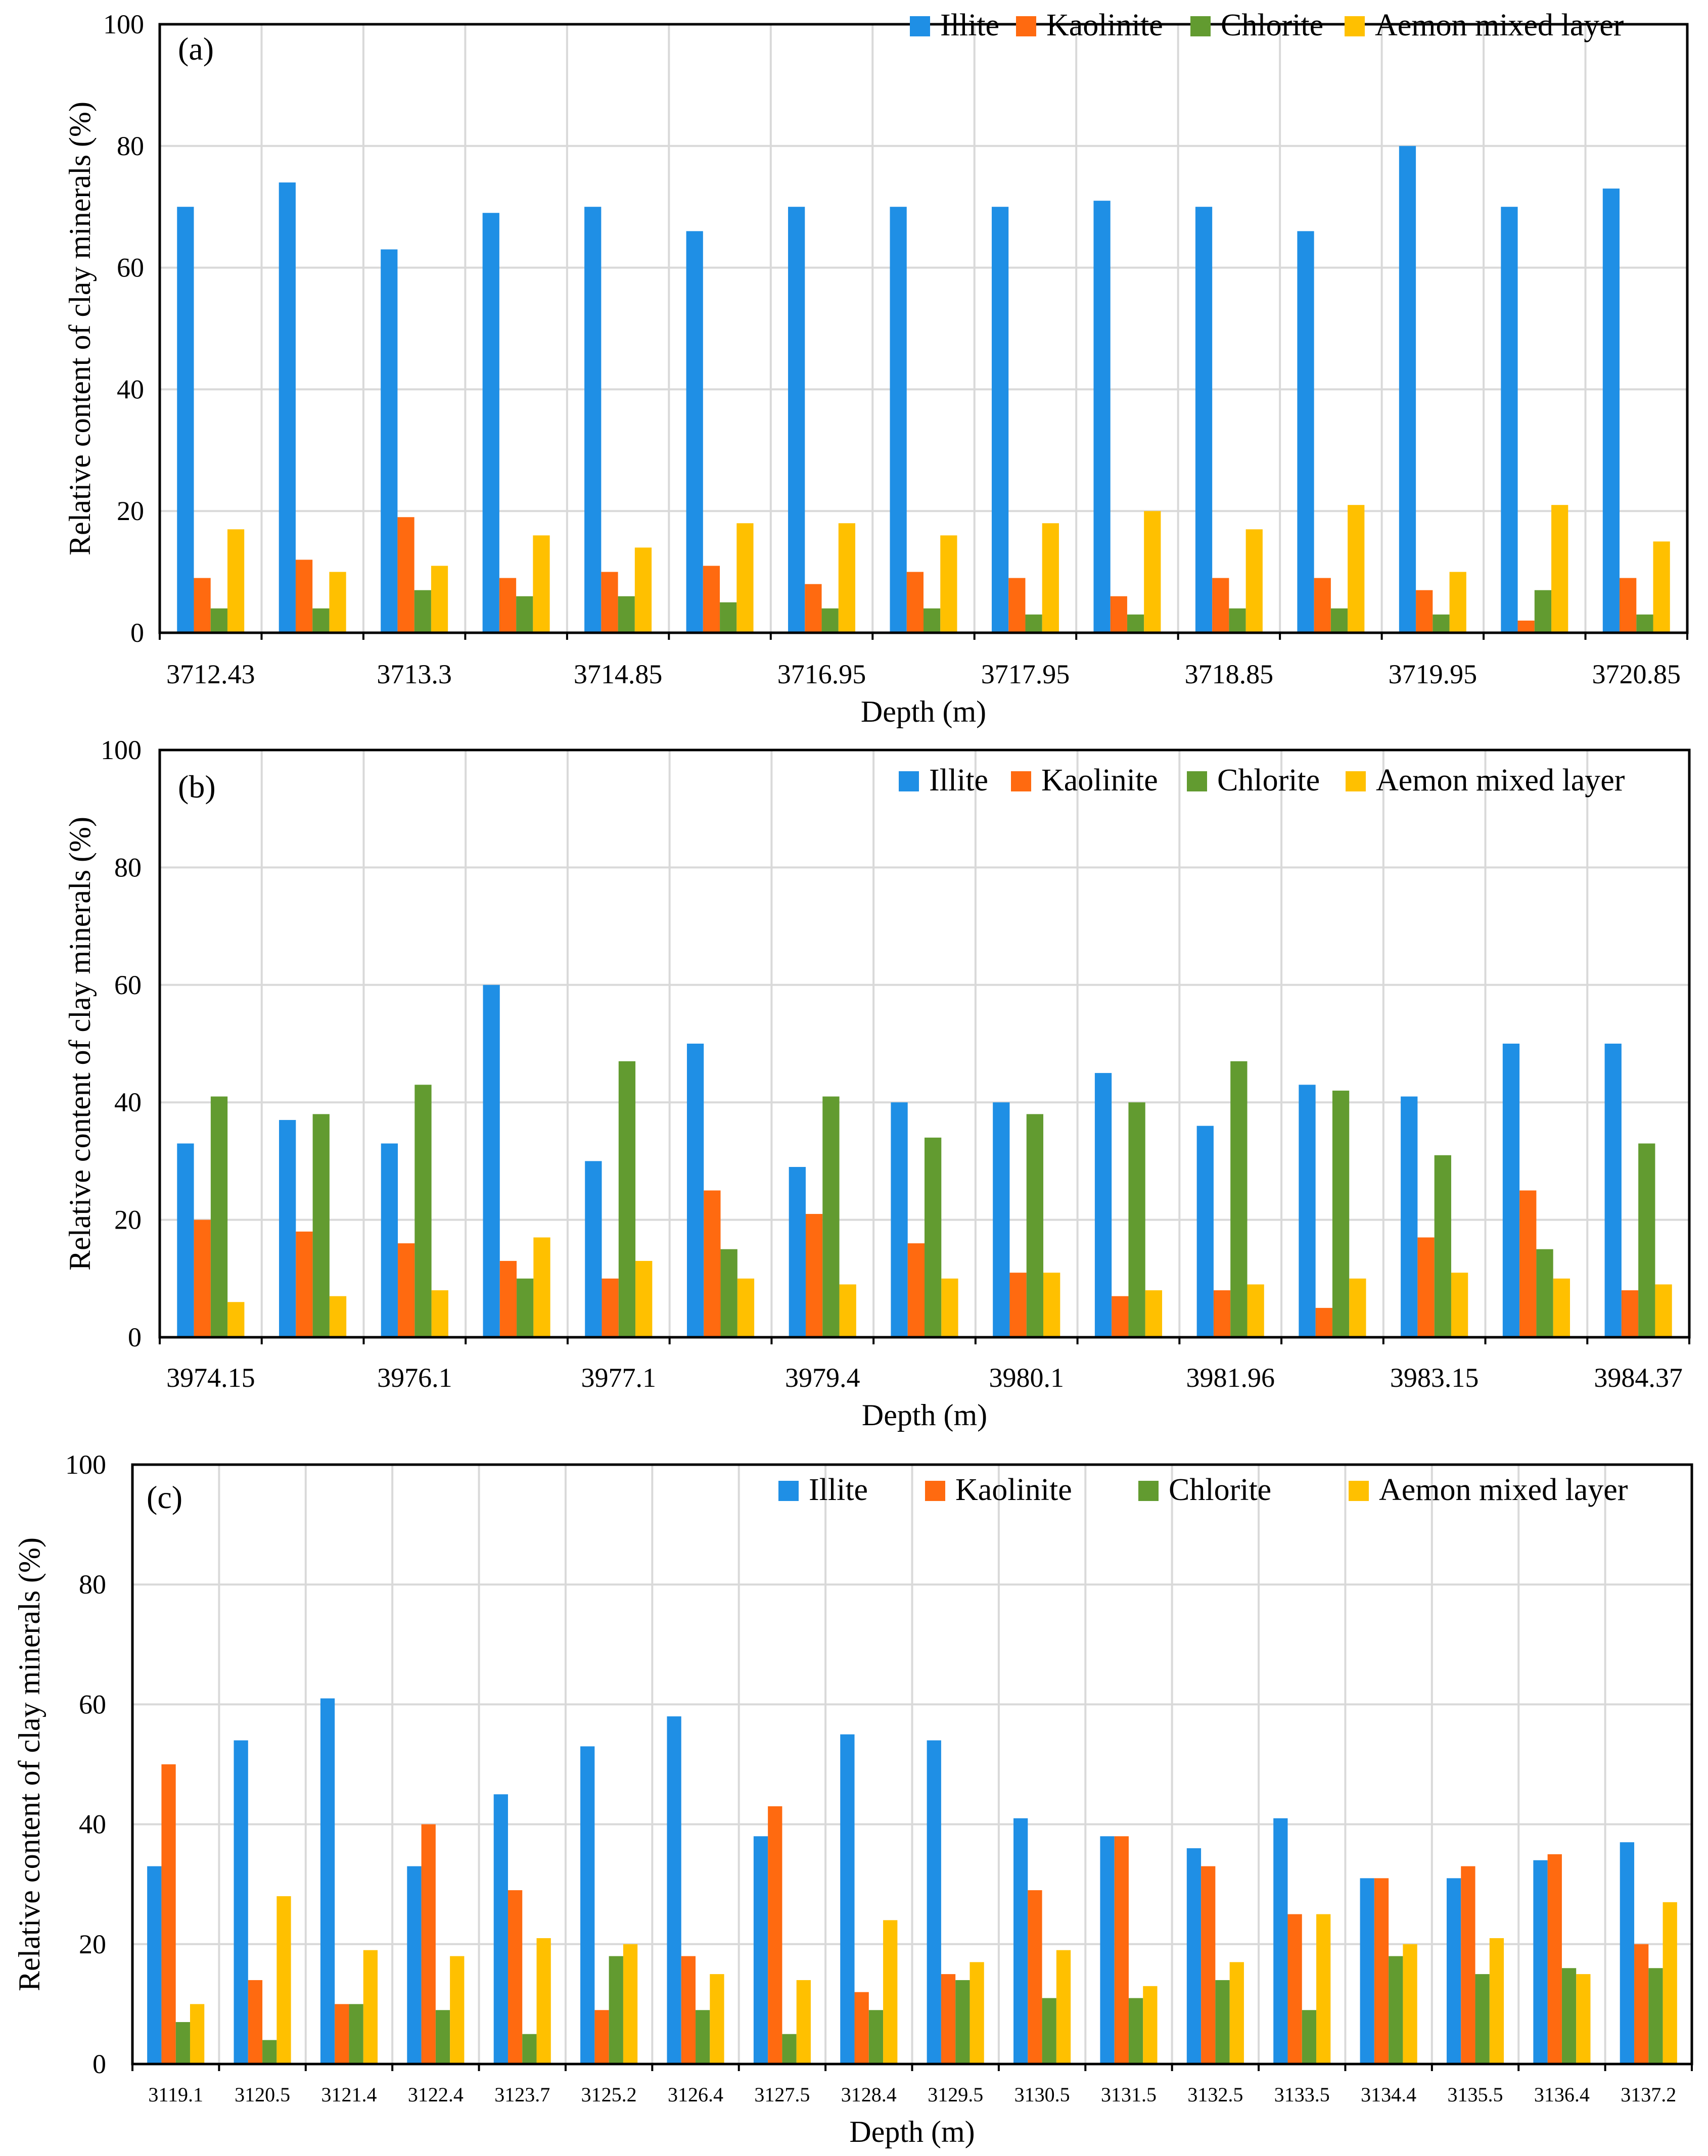 This screenshot has height=2156, width=1708. What do you see at coordinates (1356, 781) in the screenshot?
I see `legend-swatch-aemon-mixed-layer` at bounding box center [1356, 781].